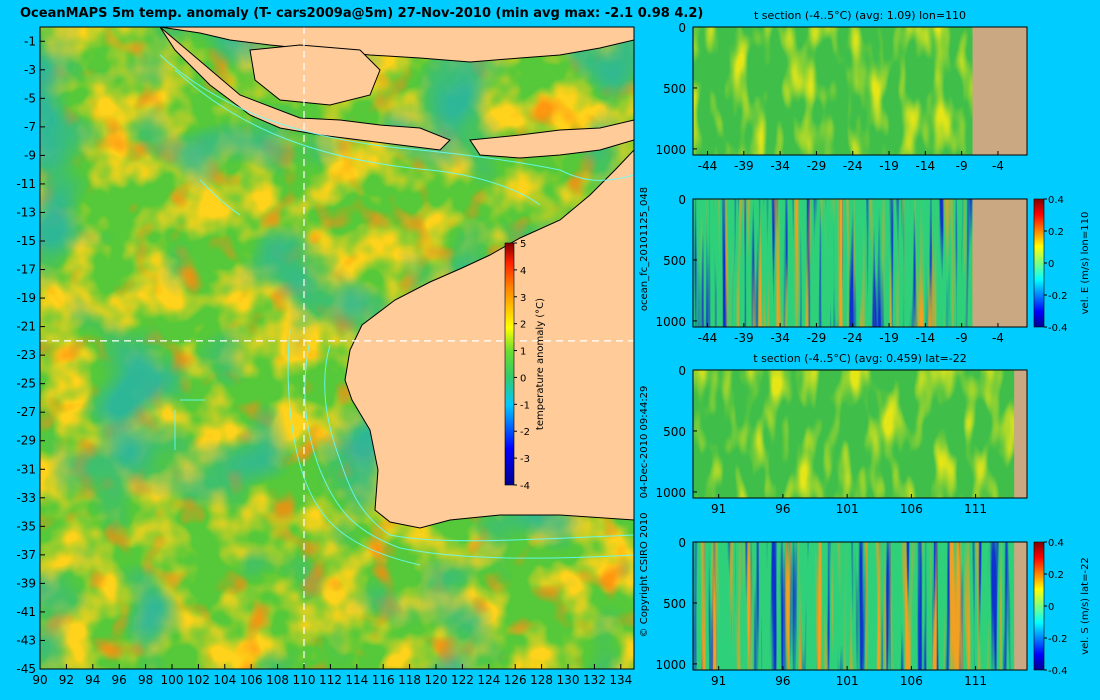 The height and width of the screenshot is (700, 1100). I want to click on map-x-tick-label: 126, so click(515, 680).